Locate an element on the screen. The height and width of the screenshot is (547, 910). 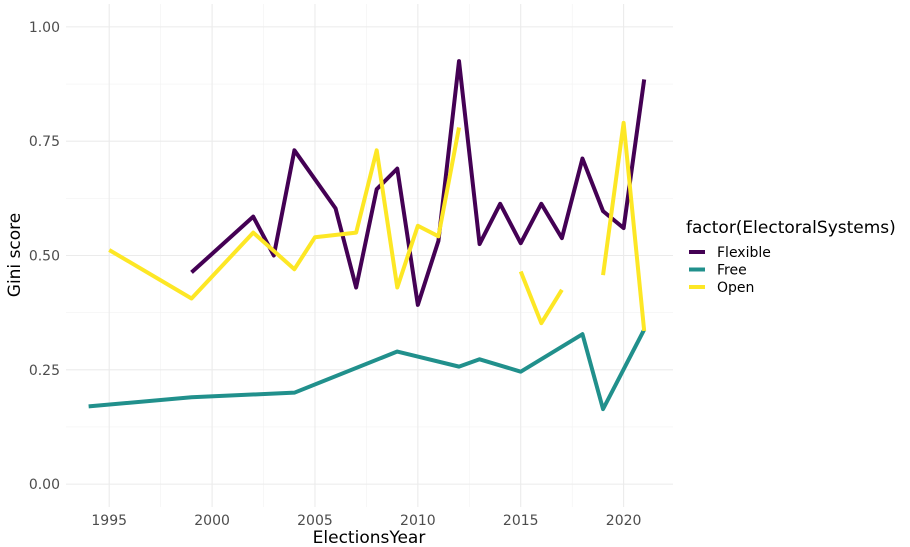
x-tick-label: 2005 is located at coordinates (315, 521).